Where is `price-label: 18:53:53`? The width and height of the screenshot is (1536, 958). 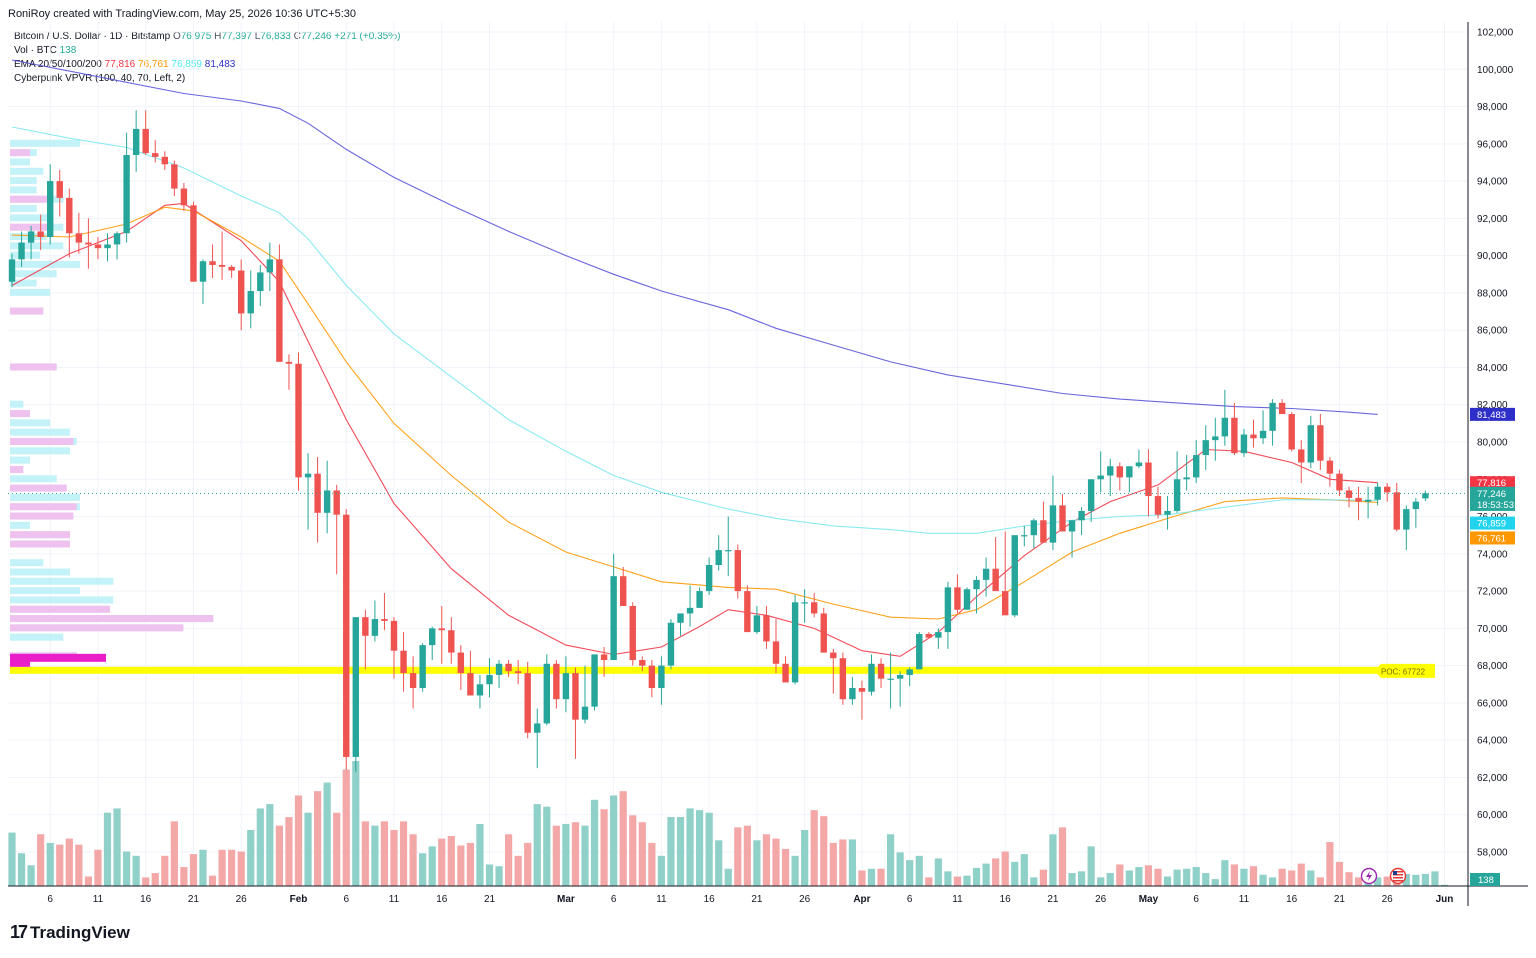
price-label: 18:53:53 is located at coordinates (1495, 505).